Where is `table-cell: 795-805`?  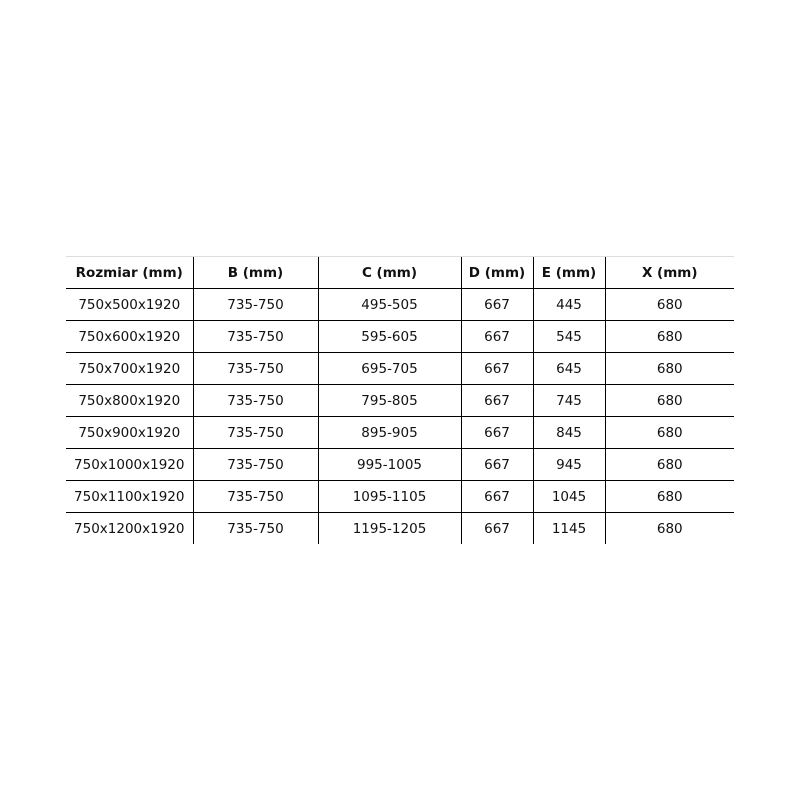 table-cell: 795-805 is located at coordinates (389, 400).